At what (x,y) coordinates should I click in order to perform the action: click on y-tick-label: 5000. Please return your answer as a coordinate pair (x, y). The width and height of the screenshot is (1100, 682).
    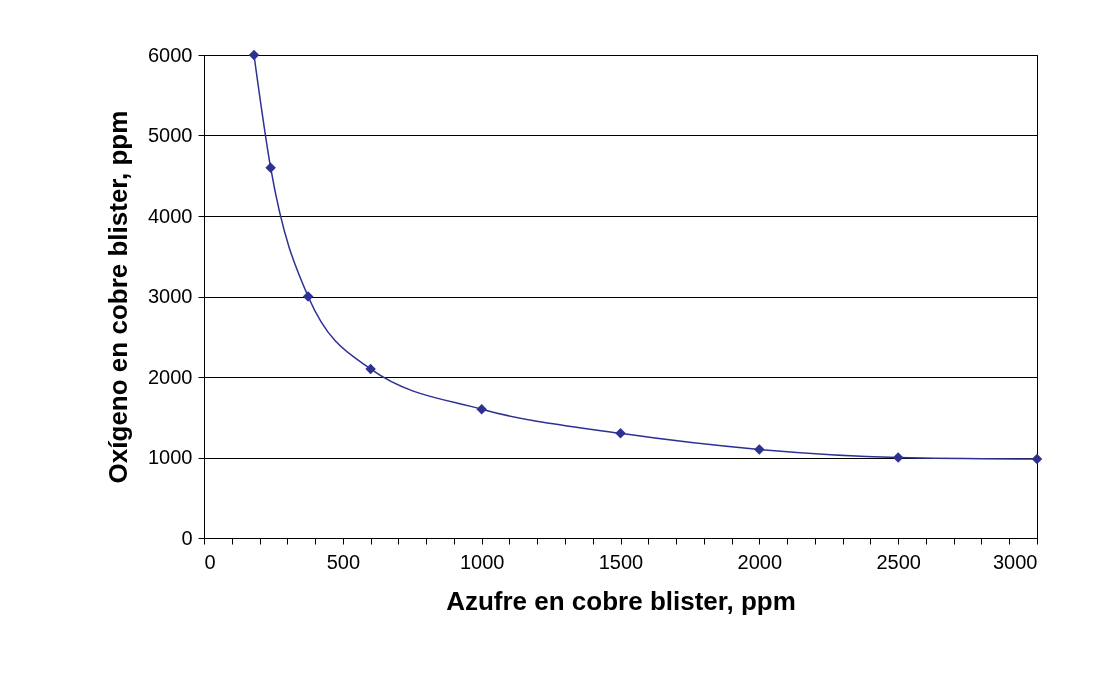
    Looking at the image, I should click on (170, 135).